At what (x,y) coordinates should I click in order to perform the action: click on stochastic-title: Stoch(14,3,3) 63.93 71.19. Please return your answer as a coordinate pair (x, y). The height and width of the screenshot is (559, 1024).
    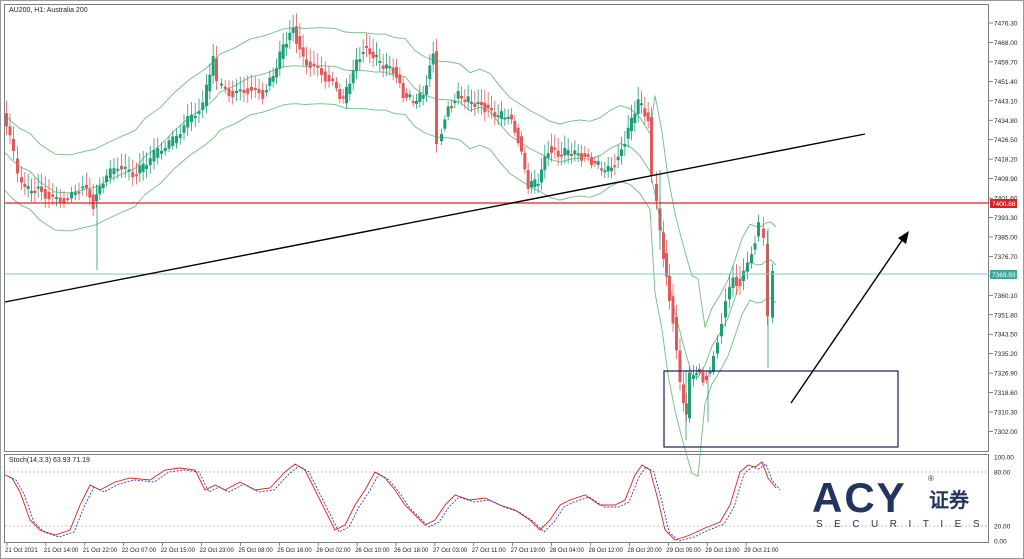
    Looking at the image, I should click on (49, 460).